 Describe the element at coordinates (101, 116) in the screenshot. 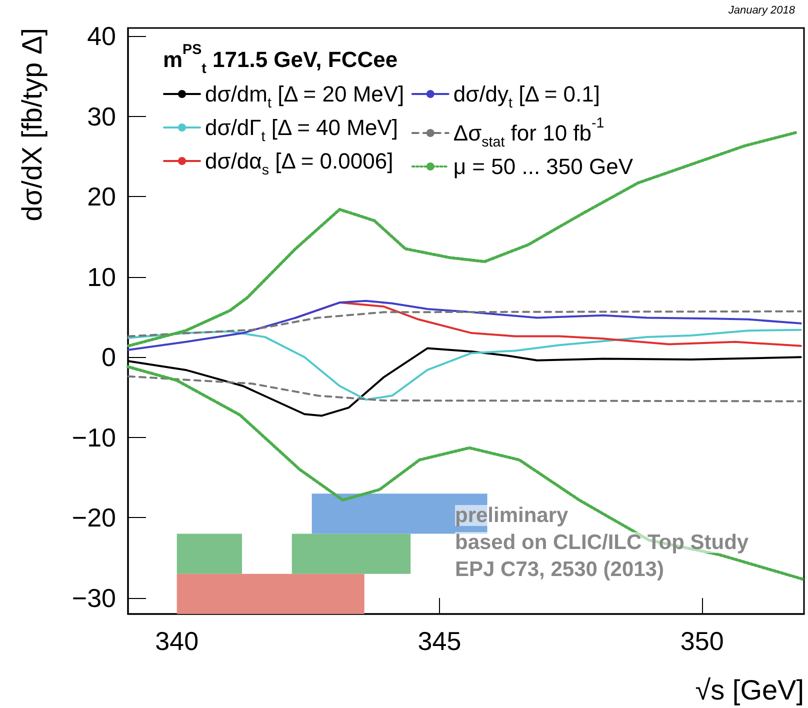

I see `y-tick-label: 30` at that location.